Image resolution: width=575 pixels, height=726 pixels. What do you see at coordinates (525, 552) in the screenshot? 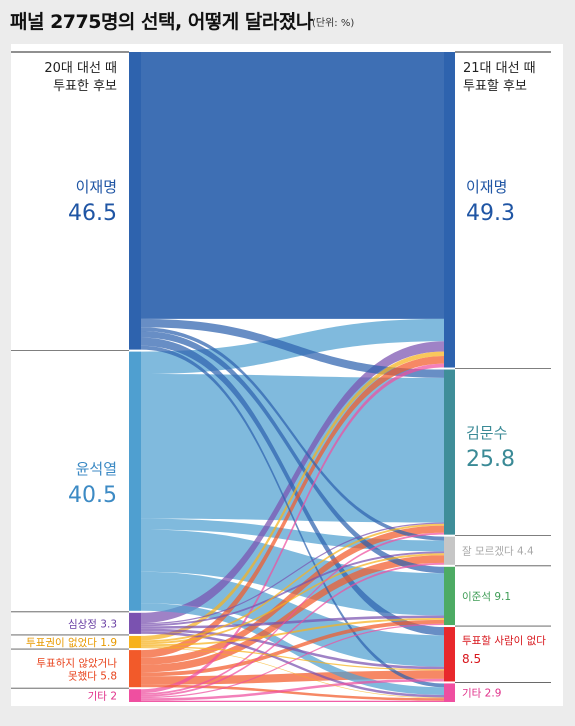
I see `right-value-dunno: 4.4` at bounding box center [525, 552].